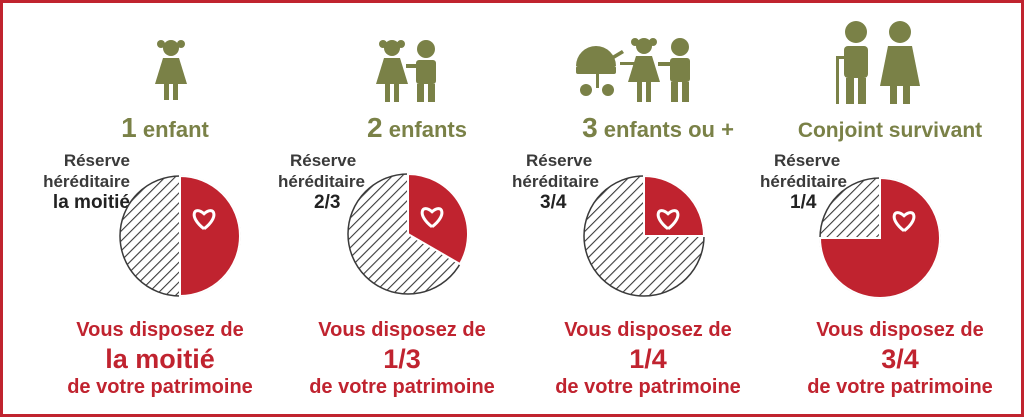 The image size is (1024, 417). Describe the element at coordinates (417, 127) in the screenshot. I see `heading-two-children: 2 enfants` at that location.